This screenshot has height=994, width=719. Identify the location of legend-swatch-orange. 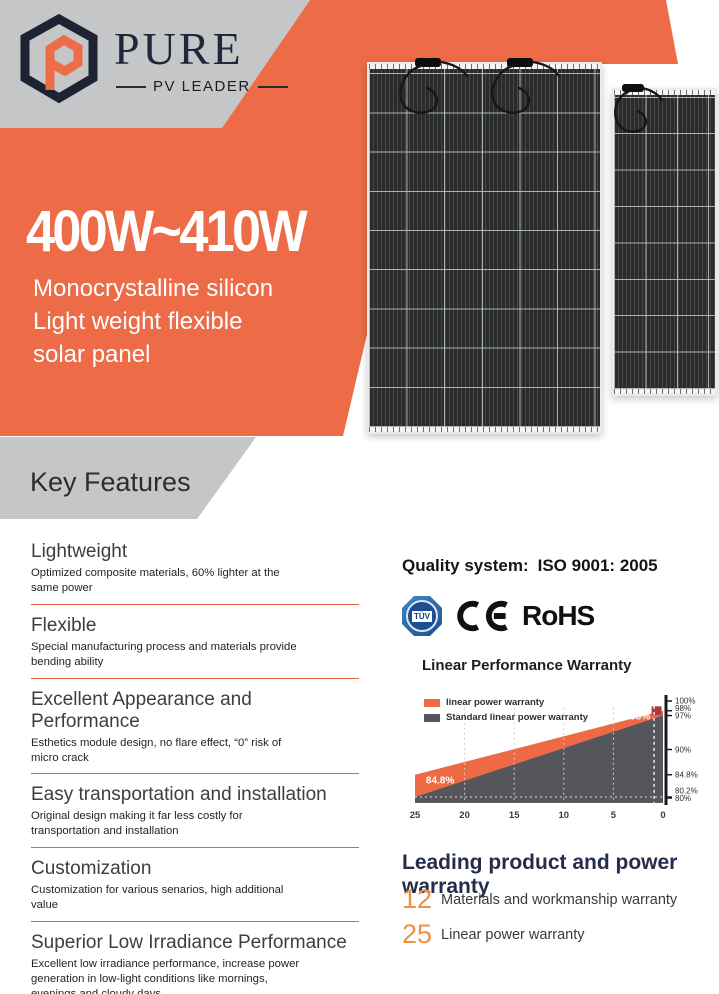
(432, 702).